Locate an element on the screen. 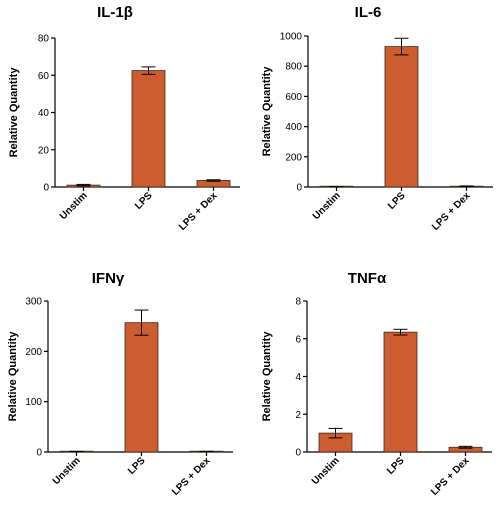  y-tick-label: 4 is located at coordinates (298, 377).